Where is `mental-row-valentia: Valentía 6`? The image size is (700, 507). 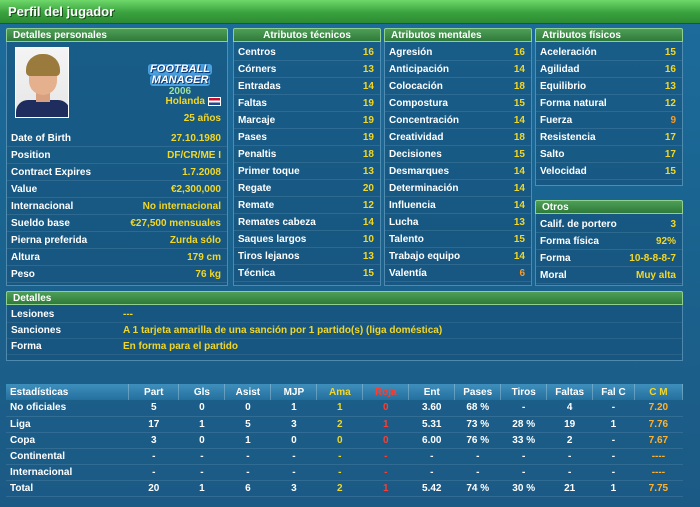
mental-row-valentia: Valentía 6 is located at coordinates (458, 273).